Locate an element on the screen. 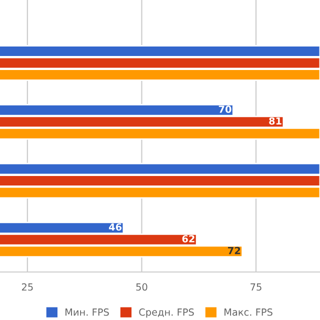 This screenshot has width=320, height=320. legend-label: Мин. FPS is located at coordinates (87, 312).